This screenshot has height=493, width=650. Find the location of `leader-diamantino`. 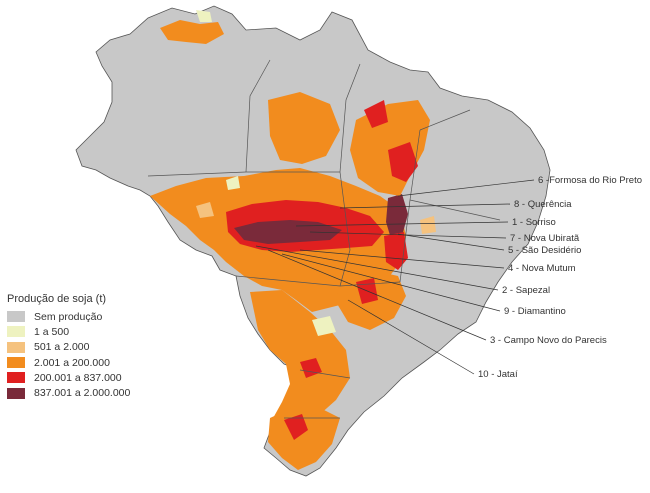

leader-diamantino is located at coordinates (391, 282).